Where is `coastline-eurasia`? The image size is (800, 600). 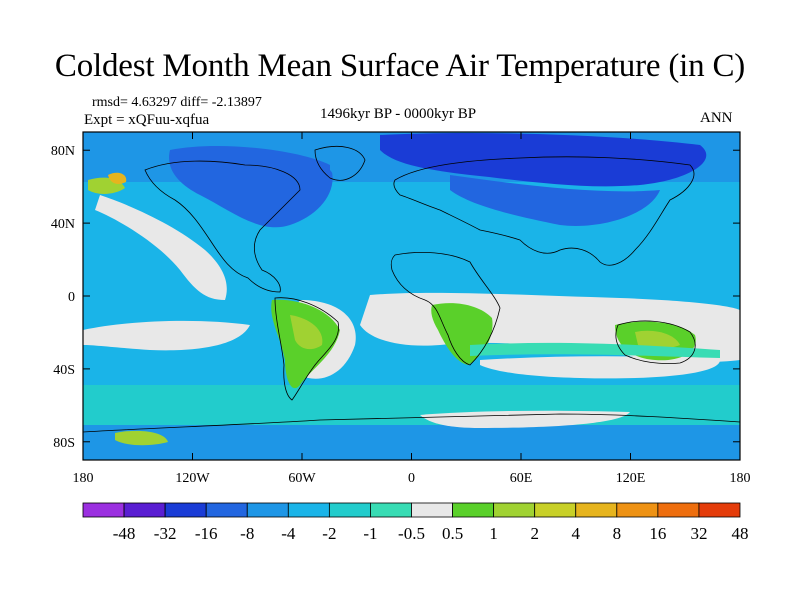 coastline-eurasia is located at coordinates (544, 211).